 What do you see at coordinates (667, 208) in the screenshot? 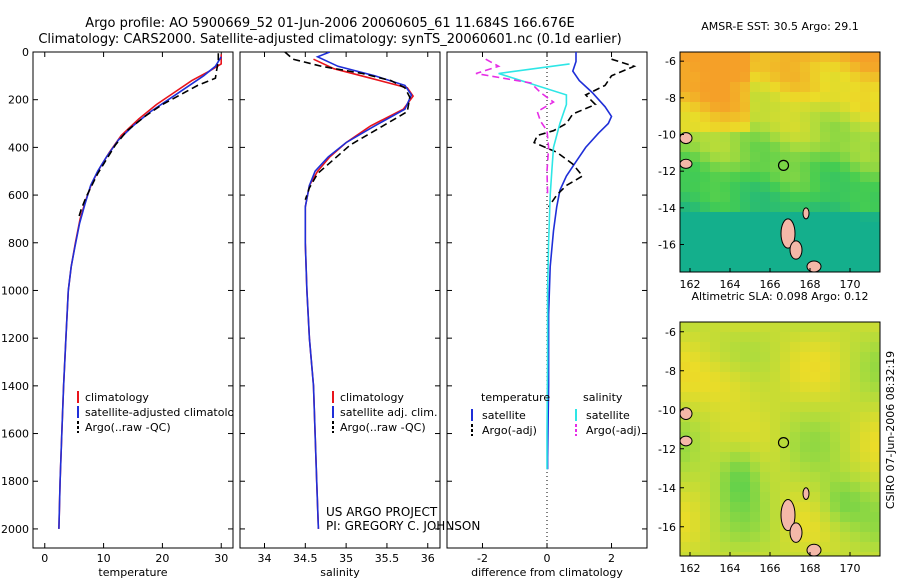
I see `map-y-tick-label: -14` at bounding box center [667, 208].